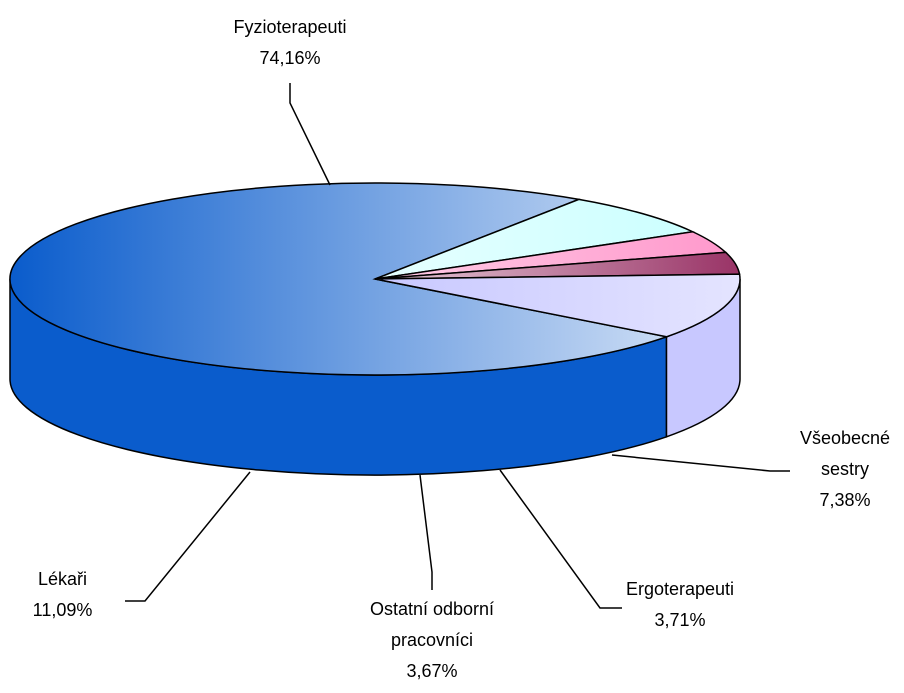 This screenshot has height=693, width=904. I want to click on category-label: Fyzioterapeuti, so click(290, 27).